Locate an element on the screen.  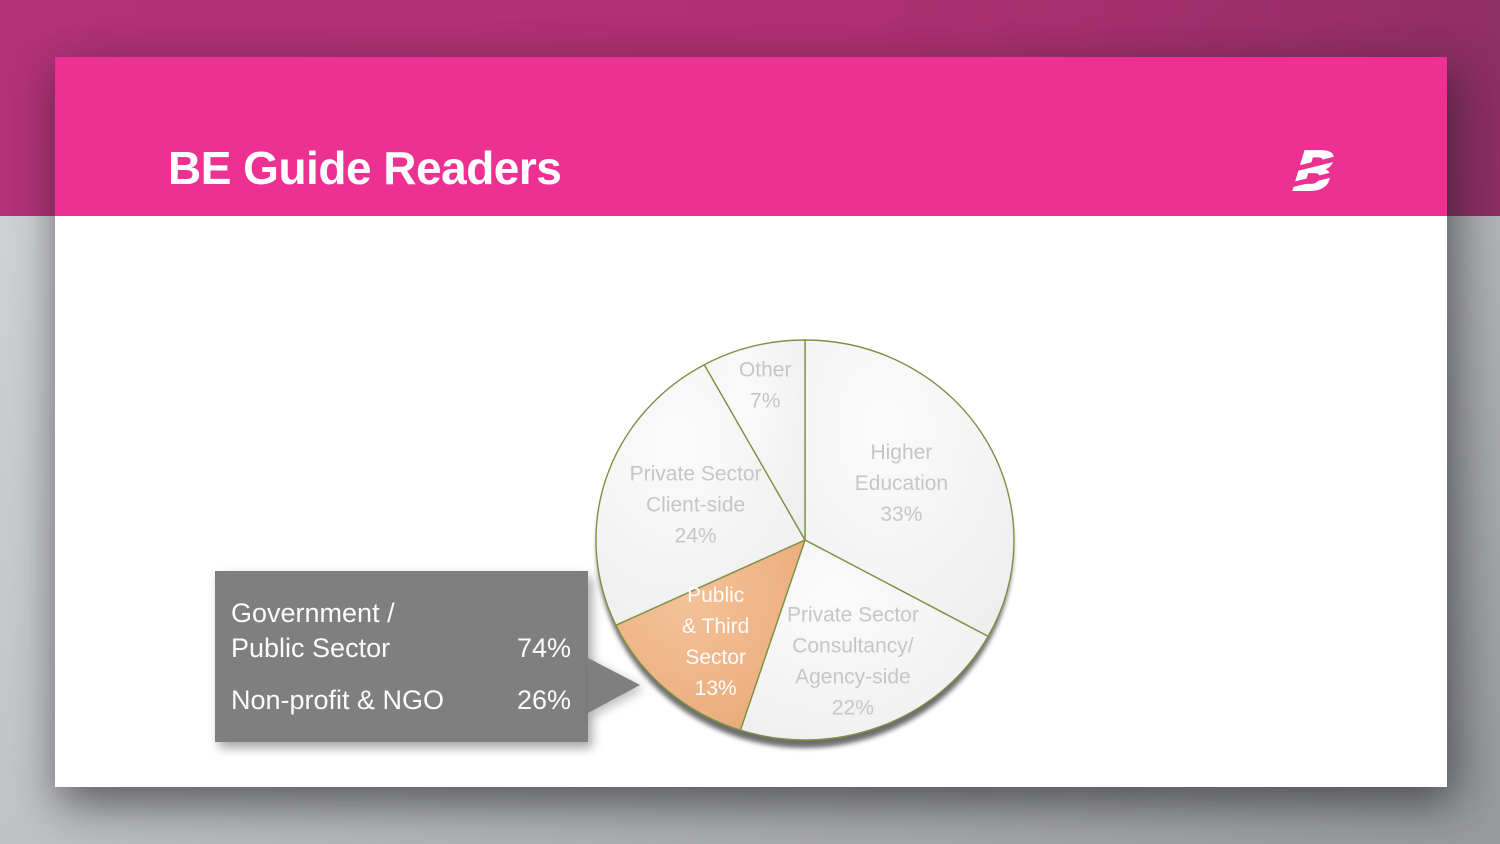
pie-slice-label-other: Other 7% is located at coordinates (765, 386).